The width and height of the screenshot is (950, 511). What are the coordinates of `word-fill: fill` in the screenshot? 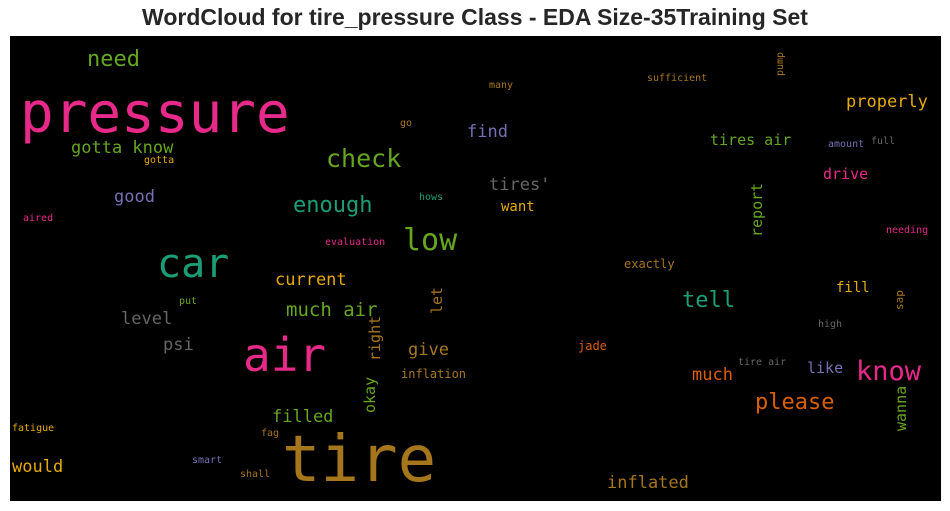 It's located at (853, 288).